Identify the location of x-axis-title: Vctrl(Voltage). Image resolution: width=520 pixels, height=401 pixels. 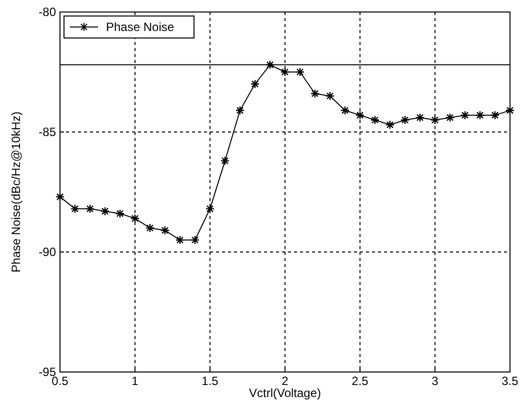
(285, 393).